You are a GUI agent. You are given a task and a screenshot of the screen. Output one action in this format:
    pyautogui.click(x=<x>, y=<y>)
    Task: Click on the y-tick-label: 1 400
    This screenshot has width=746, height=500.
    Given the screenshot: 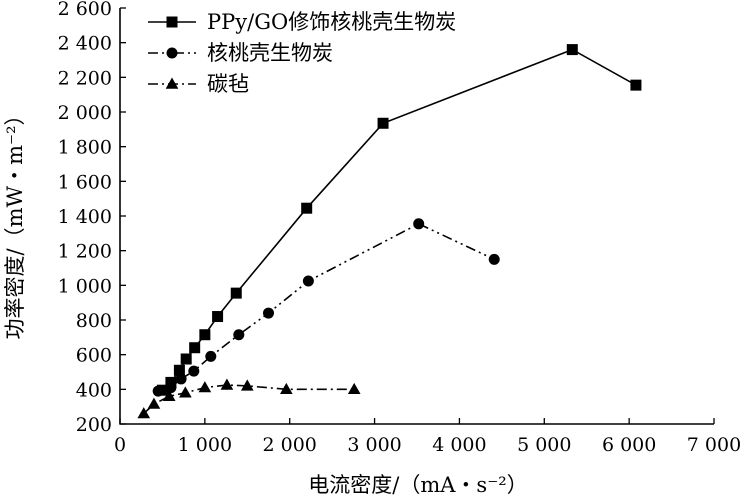 What is the action you would take?
    pyautogui.click(x=85, y=217)
    